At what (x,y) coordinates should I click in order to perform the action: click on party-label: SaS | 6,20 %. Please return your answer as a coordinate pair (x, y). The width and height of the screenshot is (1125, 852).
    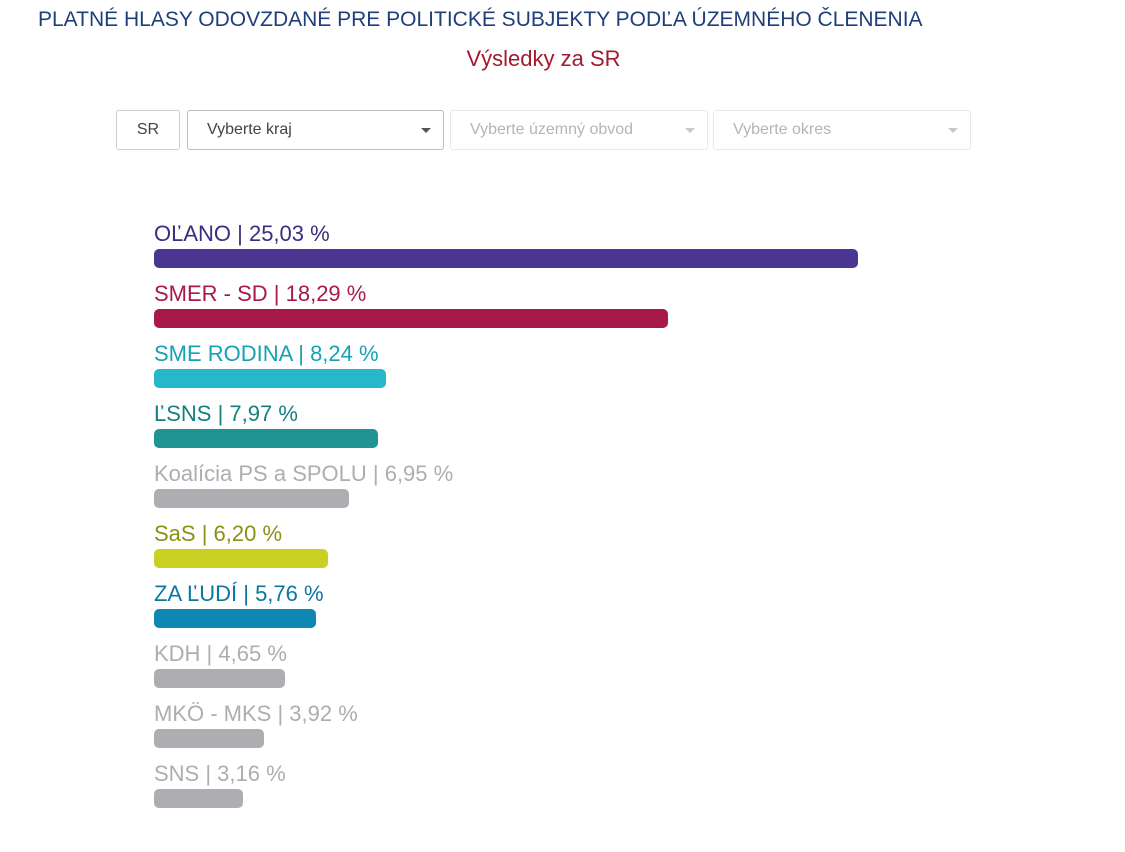
    Looking at the image, I should click on (218, 533).